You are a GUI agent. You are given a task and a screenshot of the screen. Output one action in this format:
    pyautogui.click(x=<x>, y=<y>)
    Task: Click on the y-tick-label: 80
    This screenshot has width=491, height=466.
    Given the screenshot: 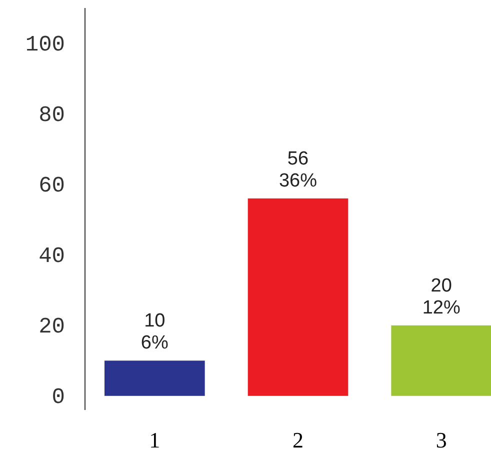 What is the action you would take?
    pyautogui.click(x=51, y=115)
    